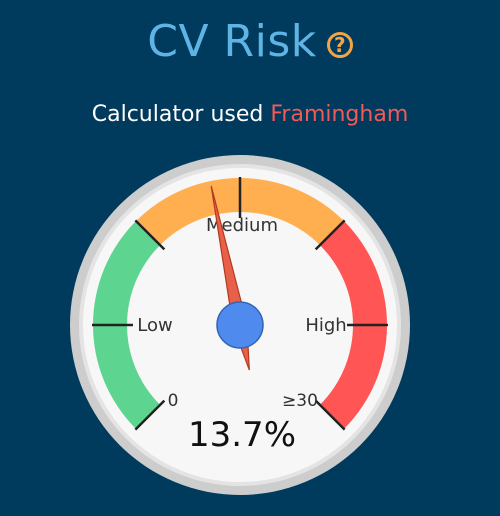  Describe the element at coordinates (242, 435) in the screenshot. I see `gauge-value: 13.7%` at that location.